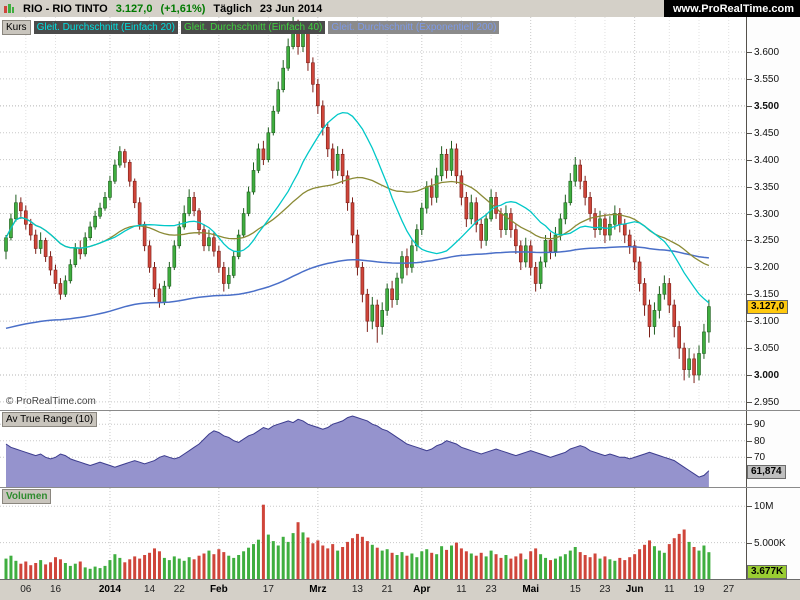 The image size is (800, 600). I want to click on atr-axis-tick: 80, so click(756, 441).